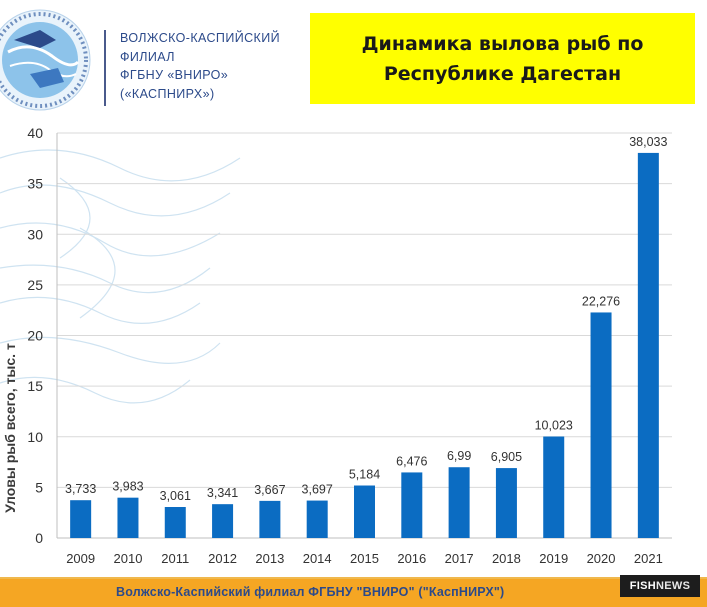 This screenshot has width=707, height=607. Describe the element at coordinates (554, 487) in the screenshot. I see `bar-2019` at that location.